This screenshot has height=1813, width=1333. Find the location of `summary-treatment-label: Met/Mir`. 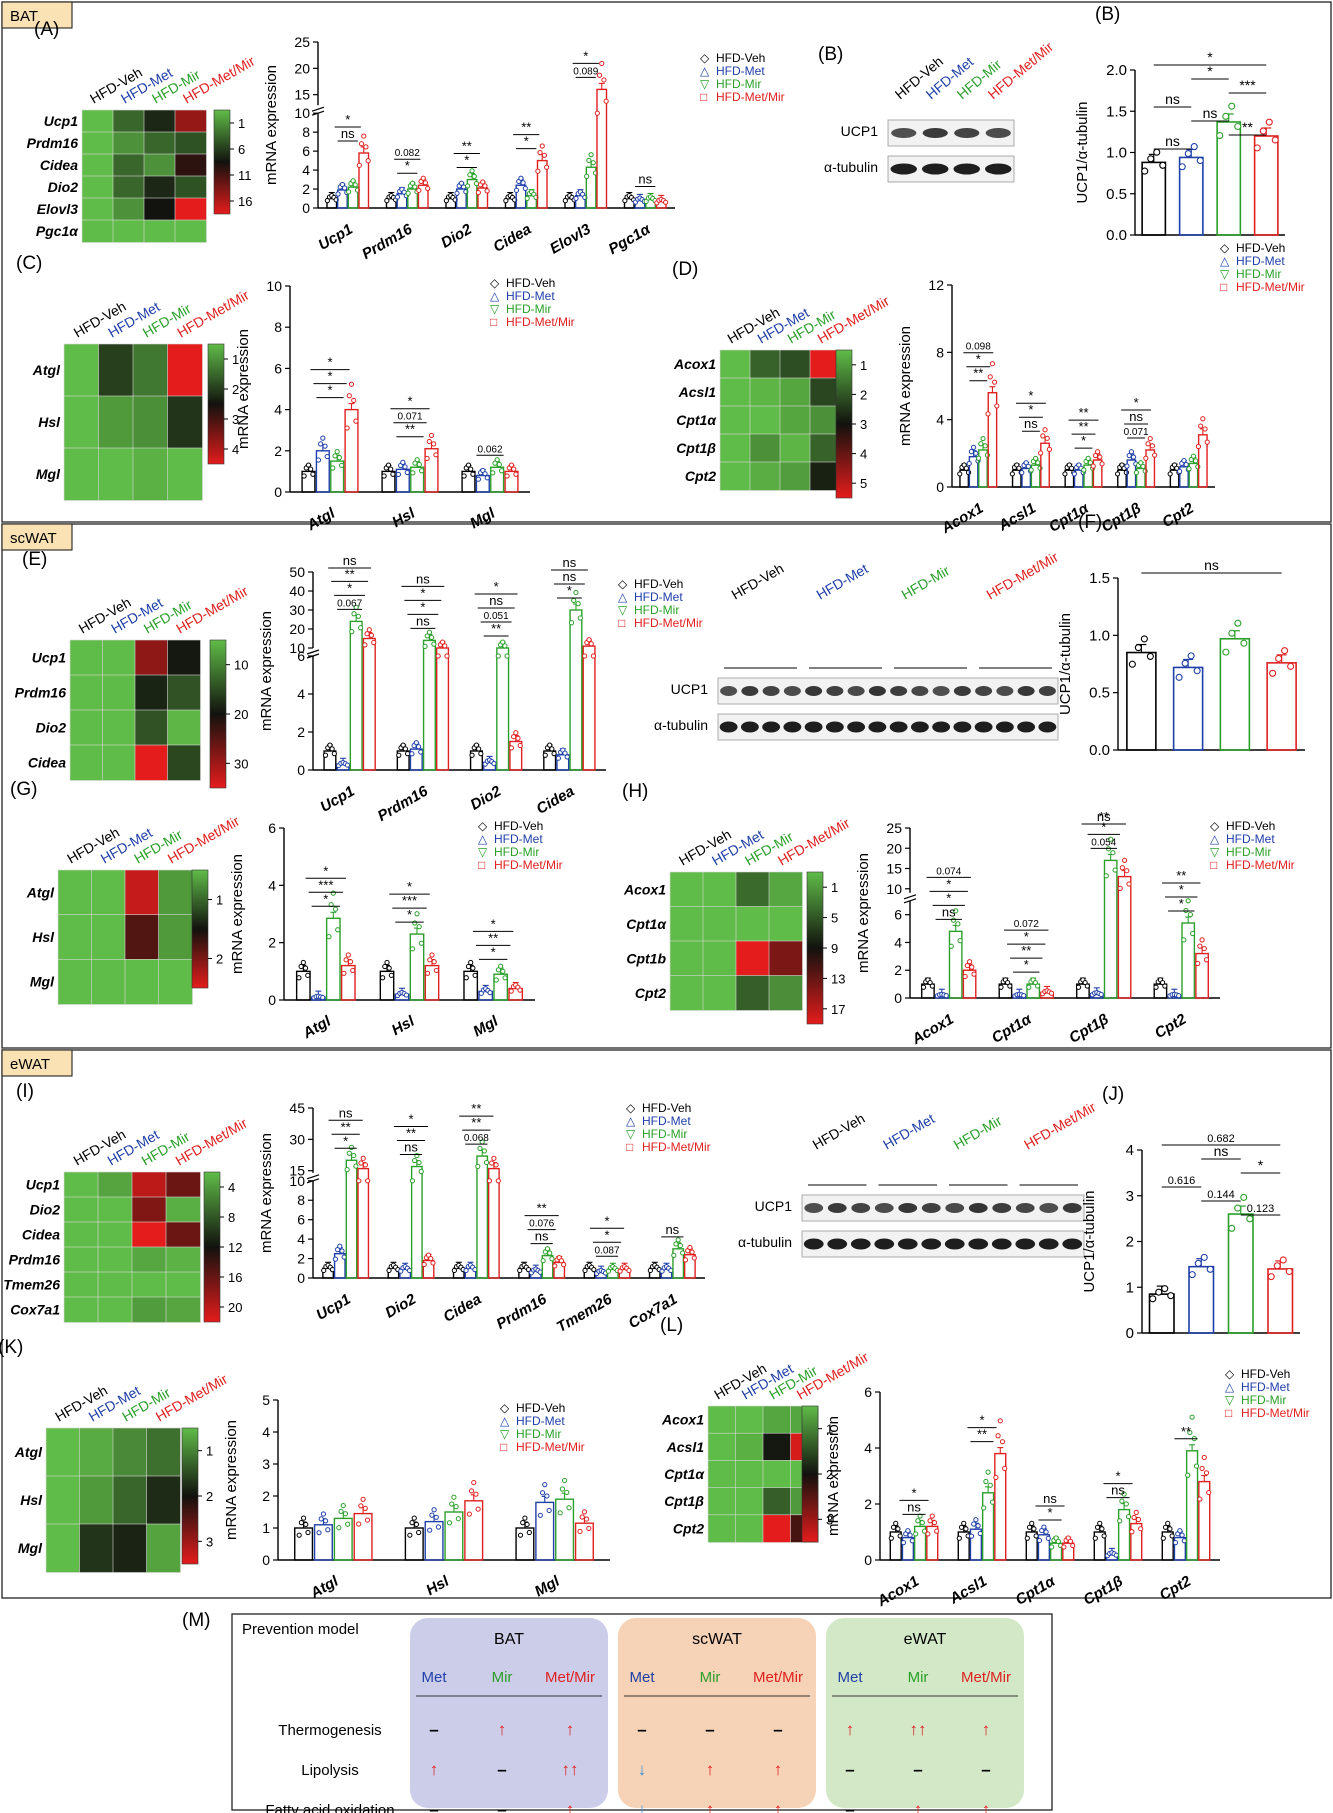

summary-treatment-label: Met/Mir is located at coordinates (570, 1677).